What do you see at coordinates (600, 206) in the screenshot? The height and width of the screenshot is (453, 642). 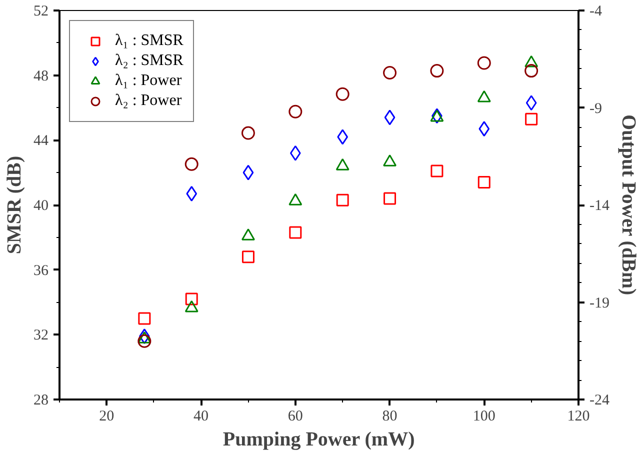 I see `y2-tick-label: -14` at bounding box center [600, 206].